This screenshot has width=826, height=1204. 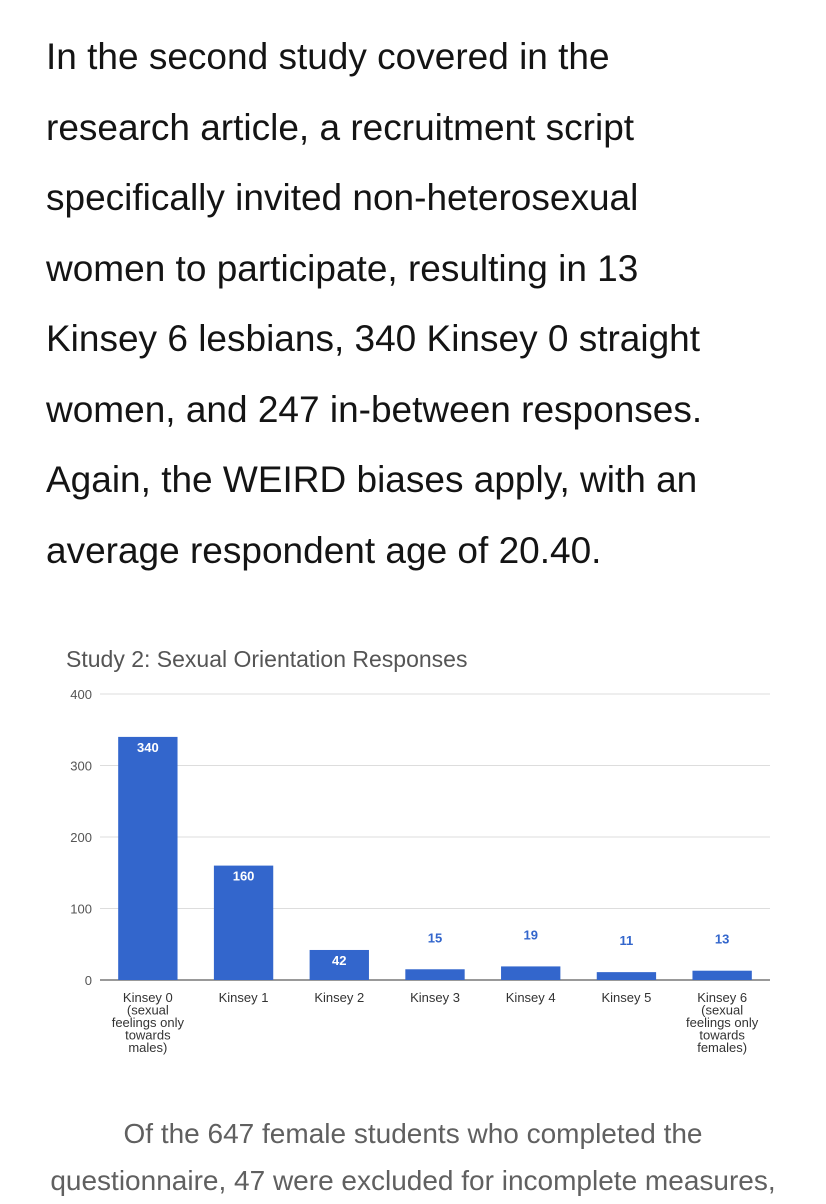 I want to click on paragraph-line: Kinsey 6 lesbians, 340 Kinsey 0 straight, so click(x=373, y=338).